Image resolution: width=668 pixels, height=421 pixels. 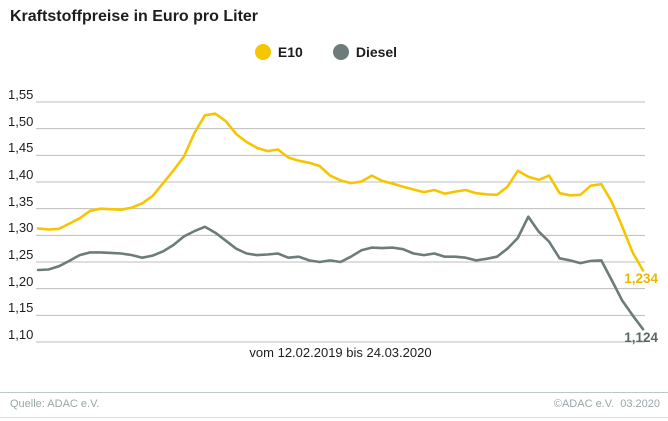 I want to click on e10-color-dot-icon, so click(x=262, y=52).